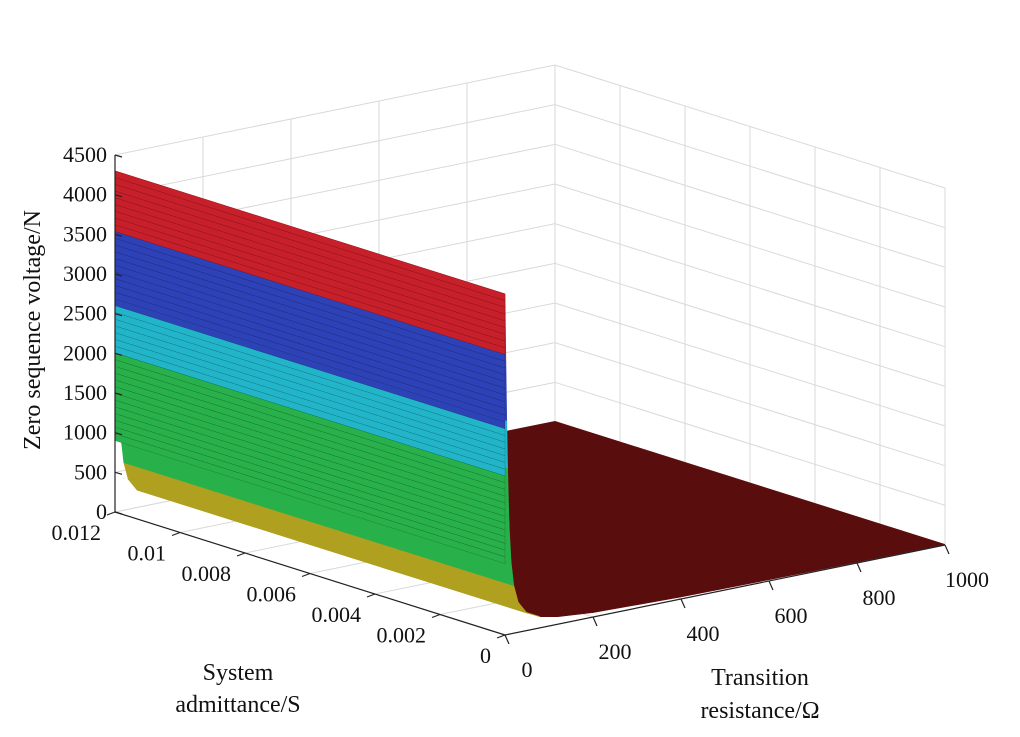 This screenshot has width=1020, height=737. What do you see at coordinates (85, 432) in the screenshot?
I see `z-tick-label: 1000` at bounding box center [85, 432].